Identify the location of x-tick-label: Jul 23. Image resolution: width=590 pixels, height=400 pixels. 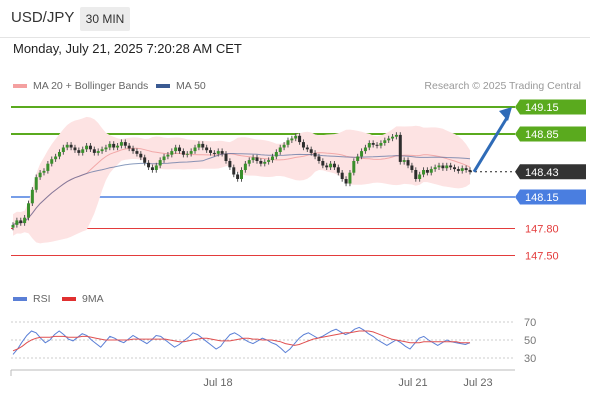
(477, 383).